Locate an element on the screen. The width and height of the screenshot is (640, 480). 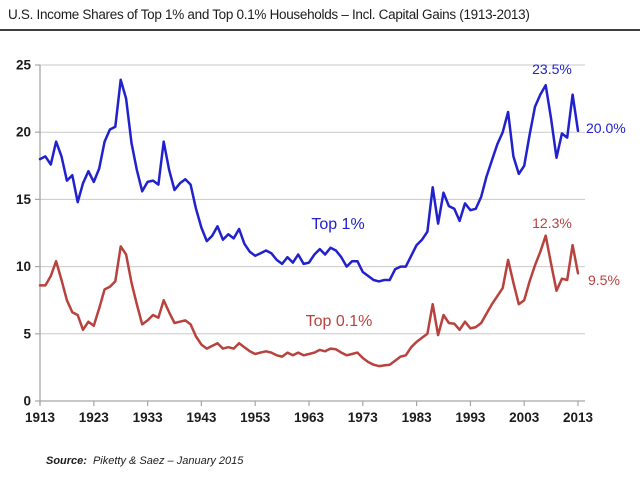
series-label-top-0-1-percent: Top 0.1% is located at coordinates (339, 321).